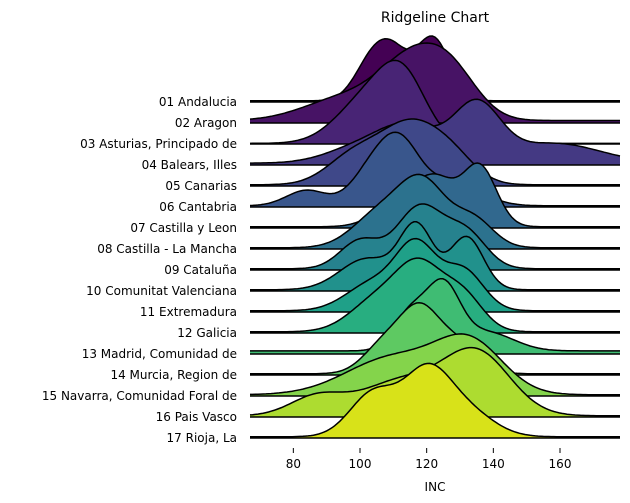 The width and height of the screenshot is (630, 503). I want to click on y-label-09-catalu-a: 09 Cataluña, so click(200, 270).